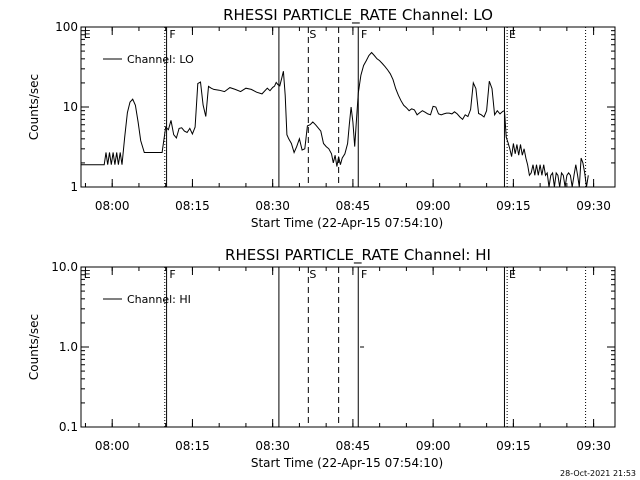 This screenshot has width=640, height=480. Describe the element at coordinates (70, 107) in the screenshot. I see `y-tick-label: 10` at that location.